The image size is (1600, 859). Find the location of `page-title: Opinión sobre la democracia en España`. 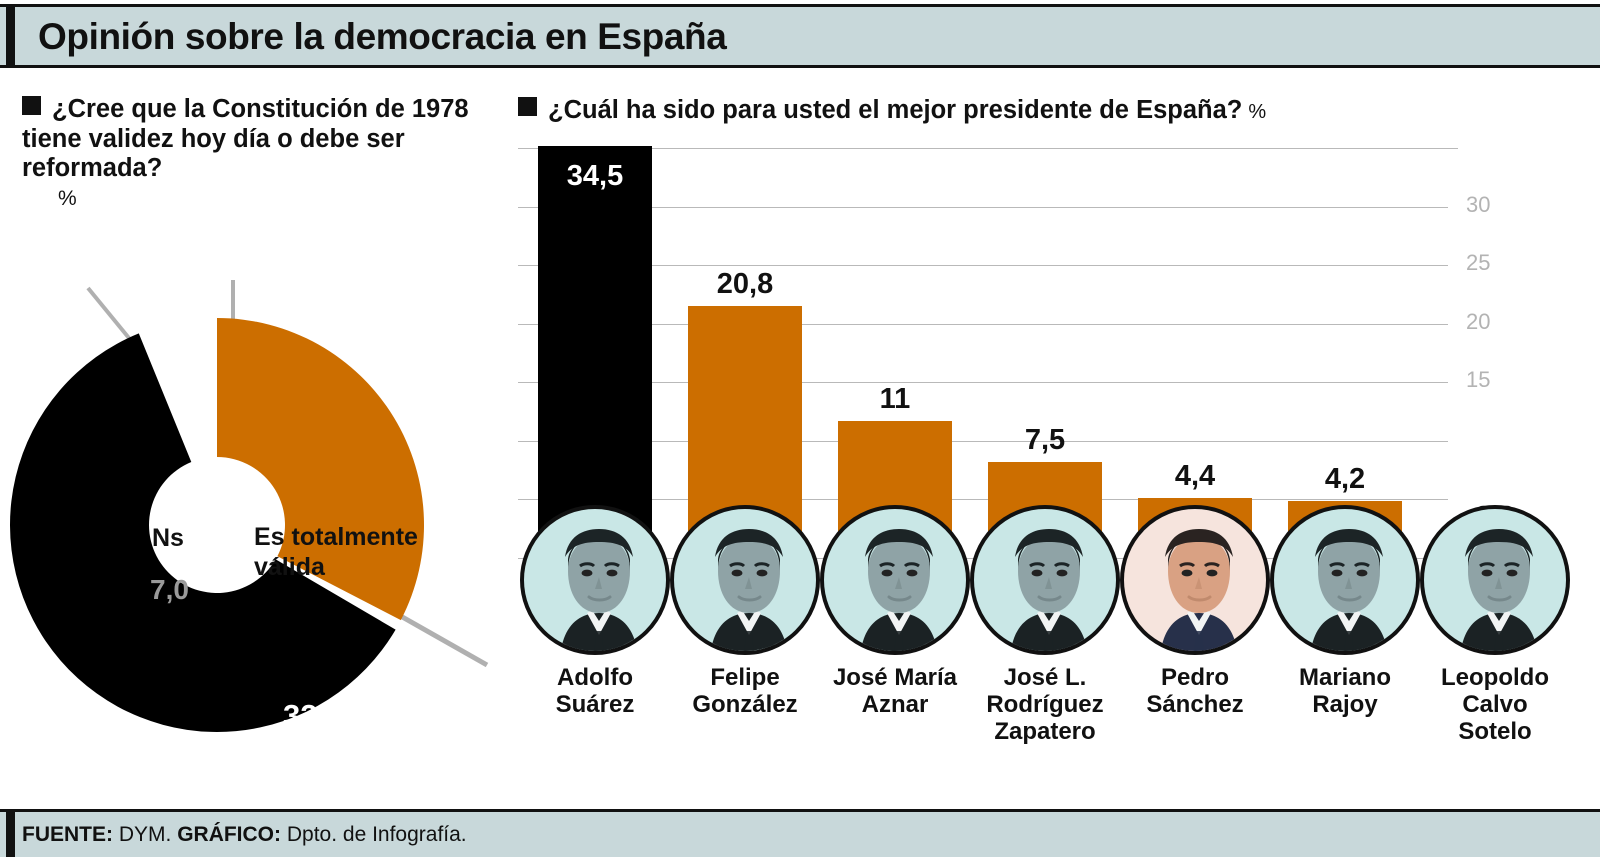

page-title: Opinión sobre la democracia en España is located at coordinates (382, 36).